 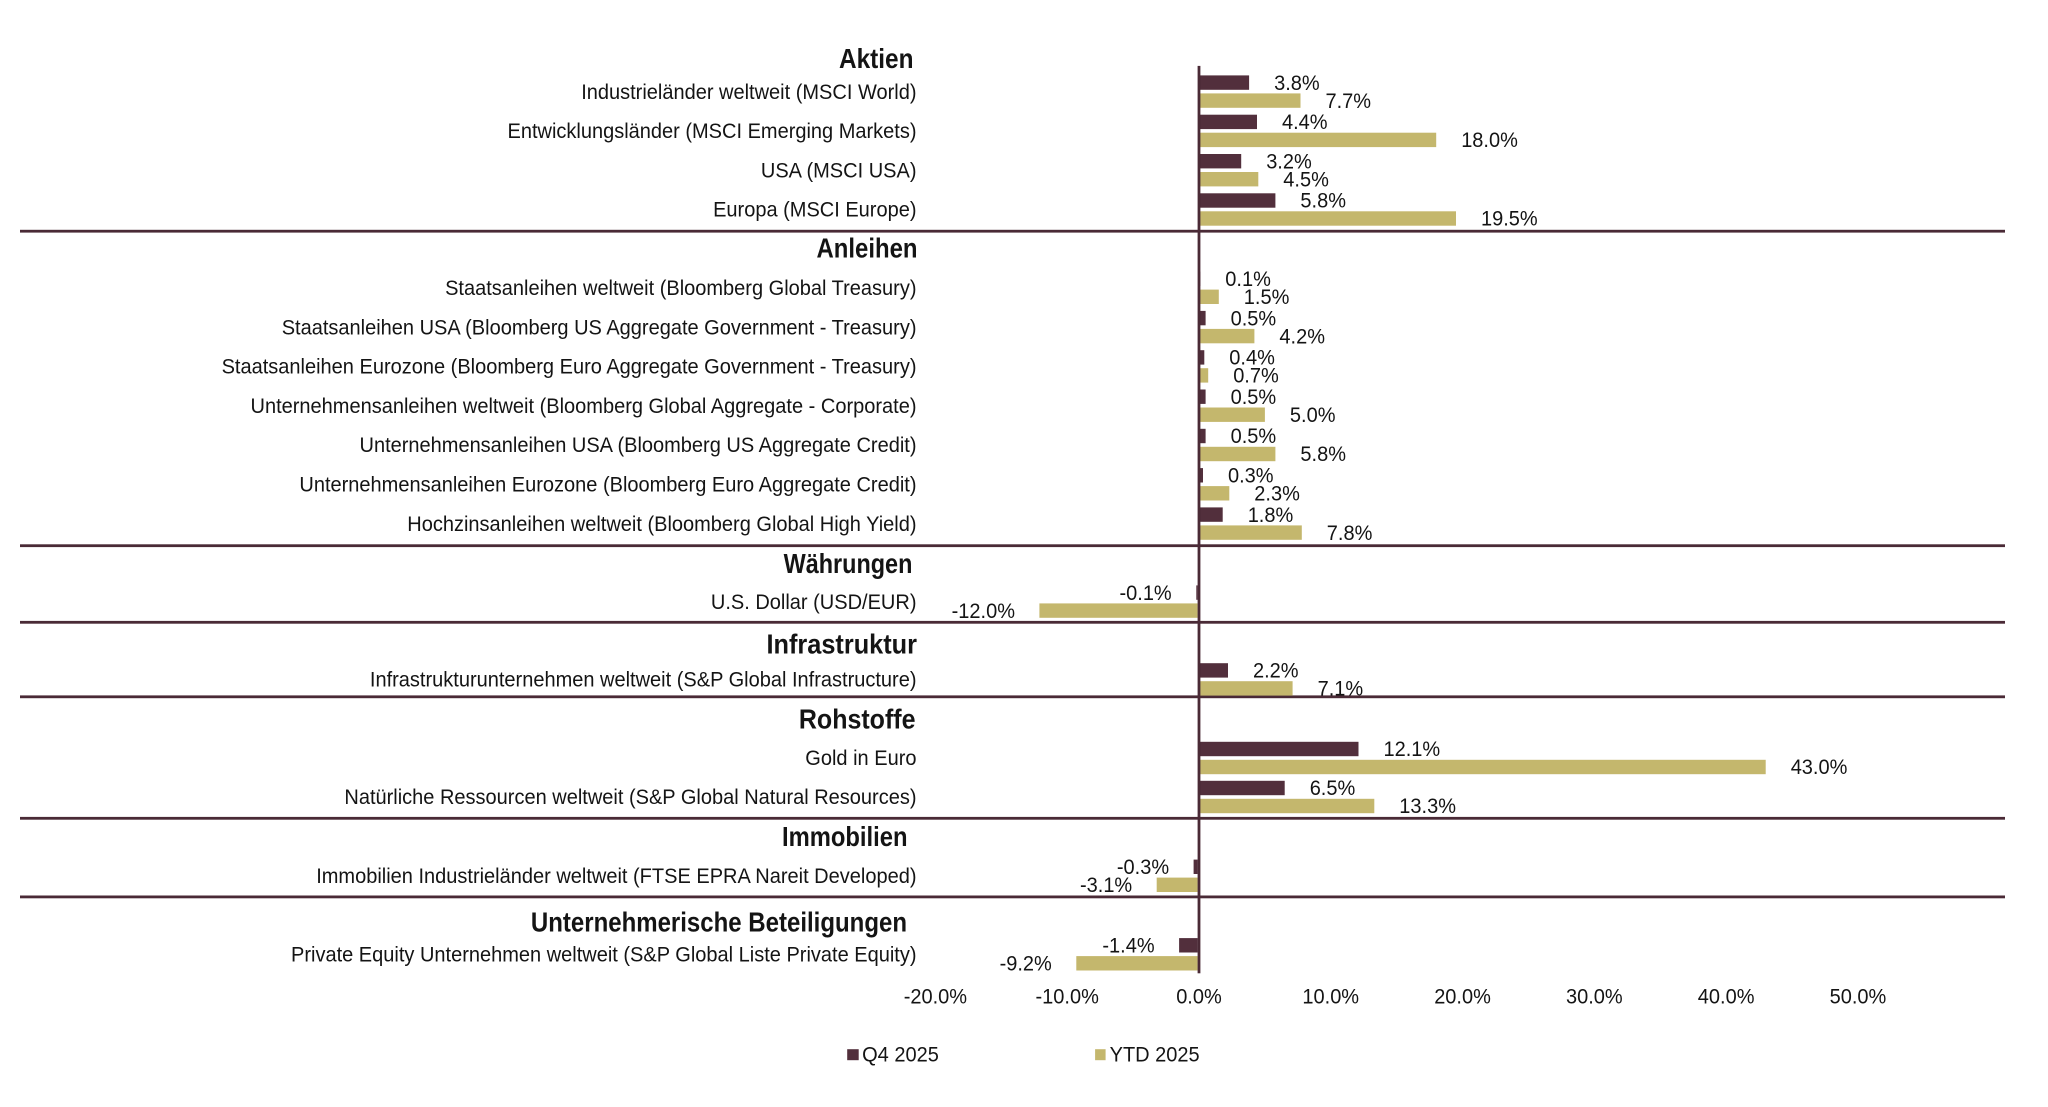 I want to click on svg-text: -3.1%, so click(x=1106, y=885).